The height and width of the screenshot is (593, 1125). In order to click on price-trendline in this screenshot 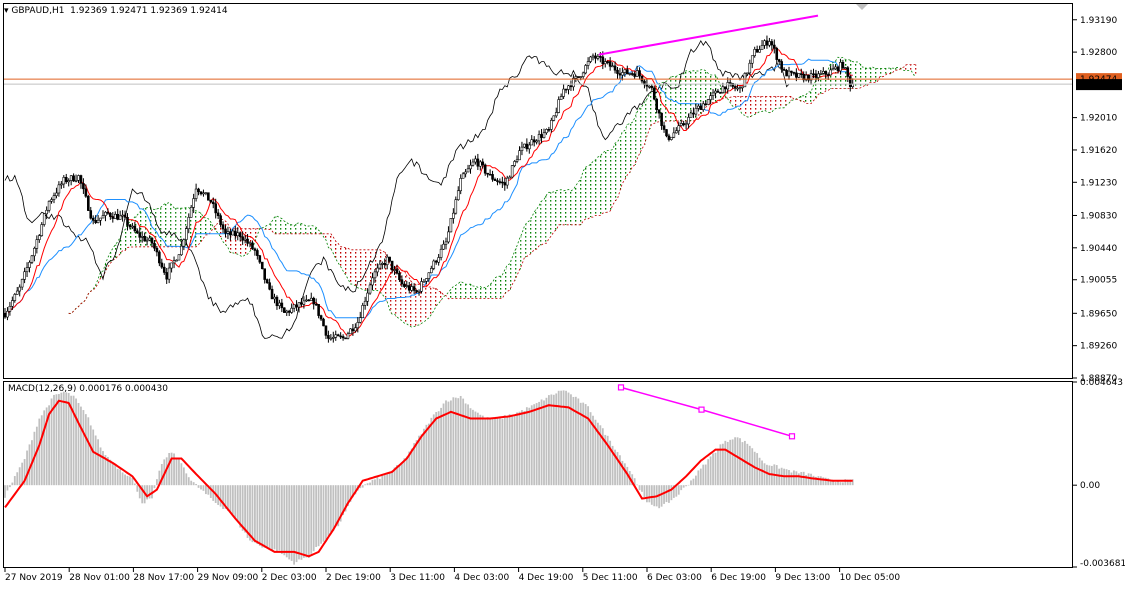, I will do `click(708, 35)`.